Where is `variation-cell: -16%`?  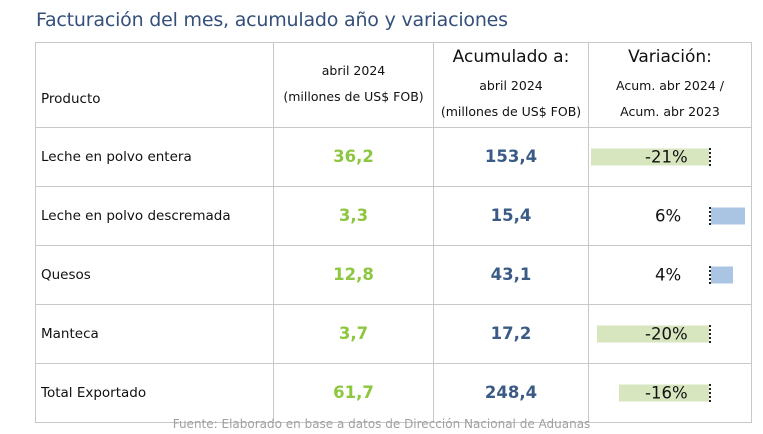 variation-cell: -16% is located at coordinates (670, 392).